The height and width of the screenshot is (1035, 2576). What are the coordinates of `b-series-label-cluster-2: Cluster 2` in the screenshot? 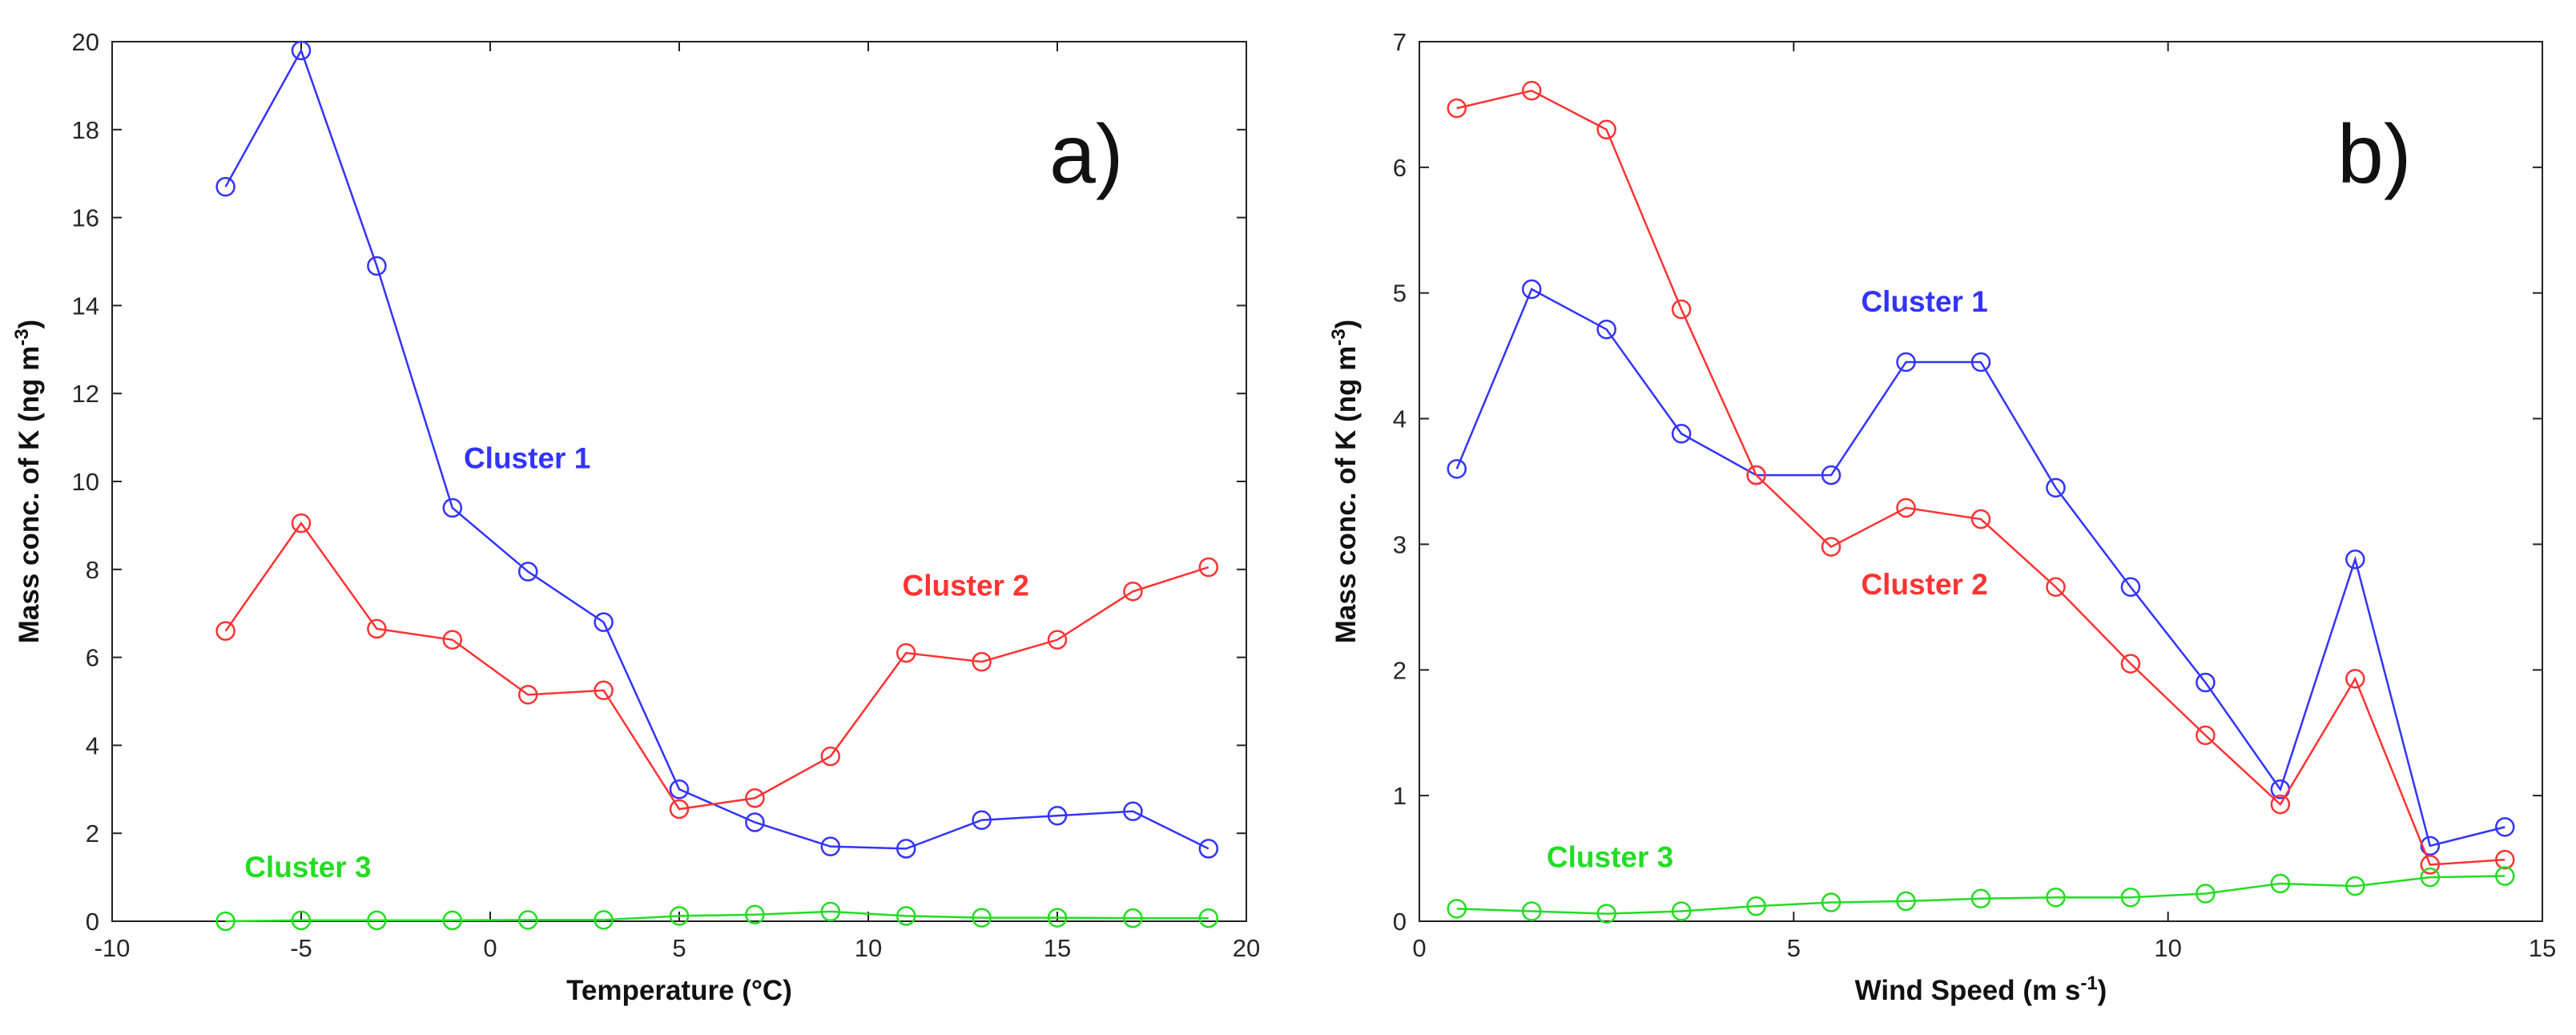 It's located at (1924, 584).